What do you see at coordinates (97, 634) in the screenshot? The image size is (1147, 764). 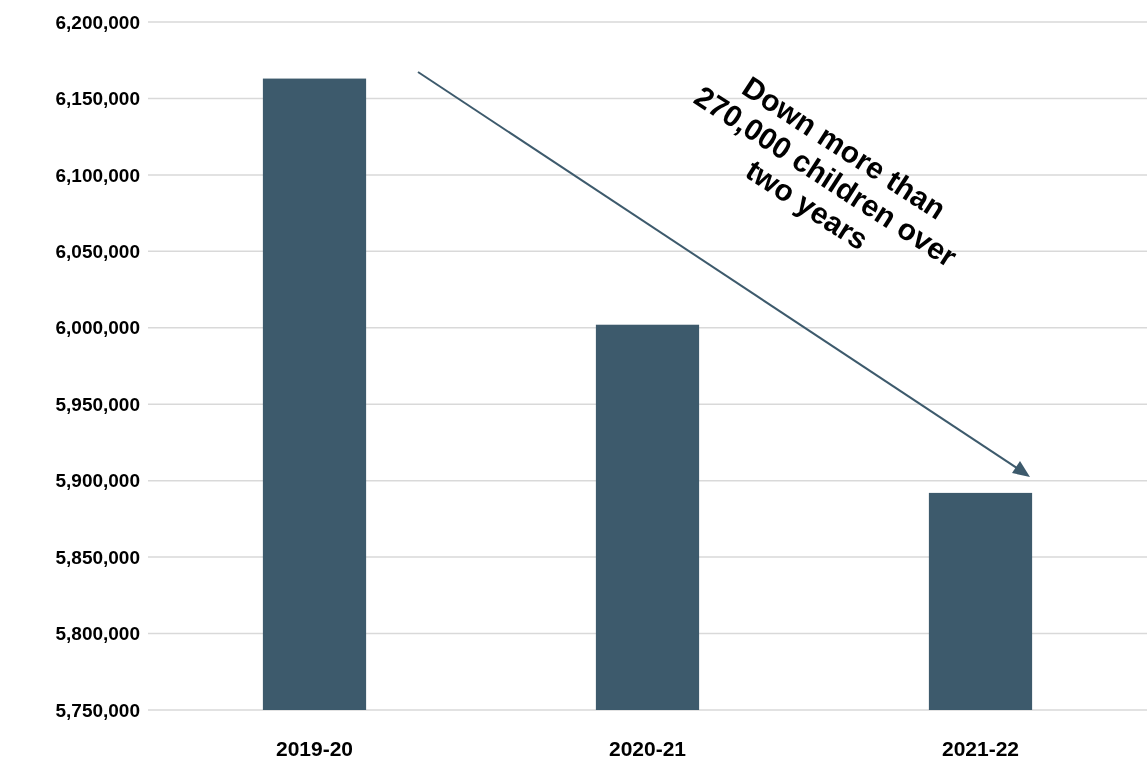 I see `y-tick-label: 5,800,000` at bounding box center [97, 634].